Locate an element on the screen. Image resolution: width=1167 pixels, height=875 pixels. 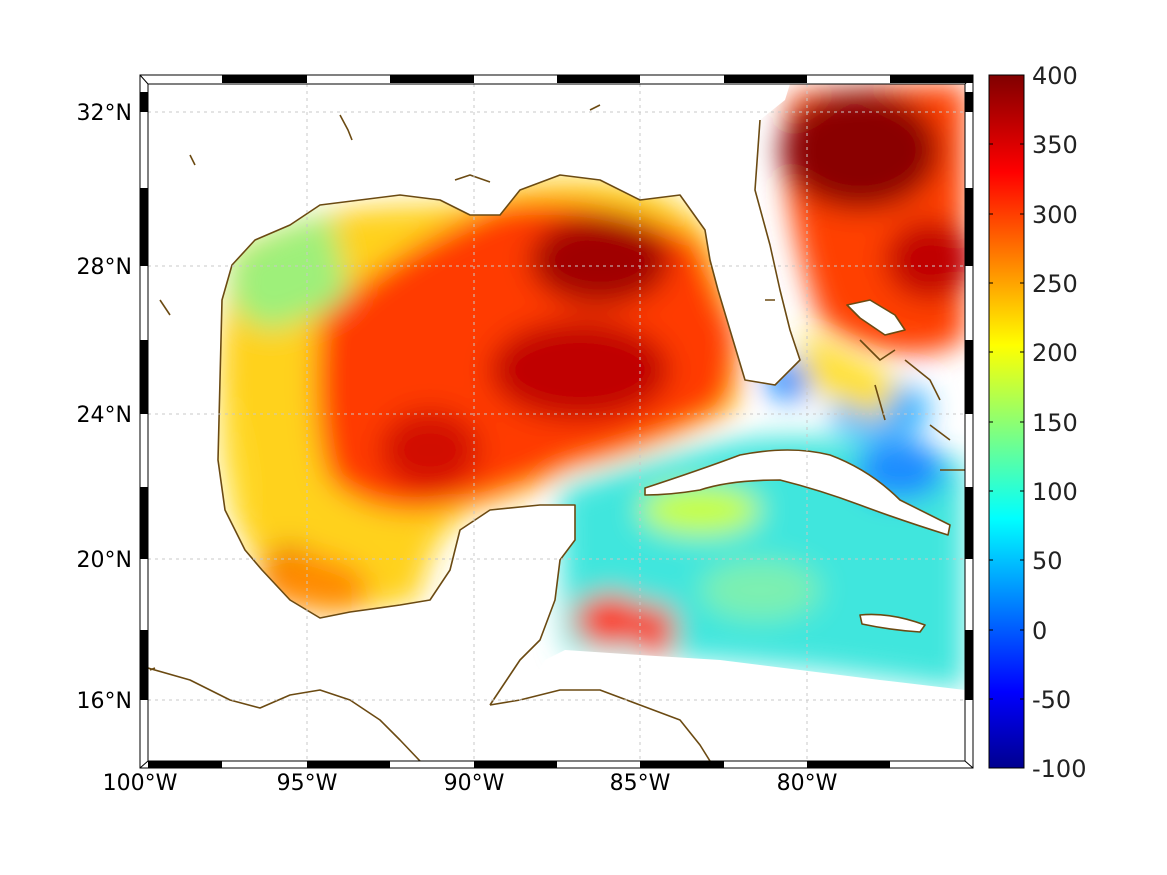
colorbar-tick-label: 350 is located at coordinates (1055, 145).